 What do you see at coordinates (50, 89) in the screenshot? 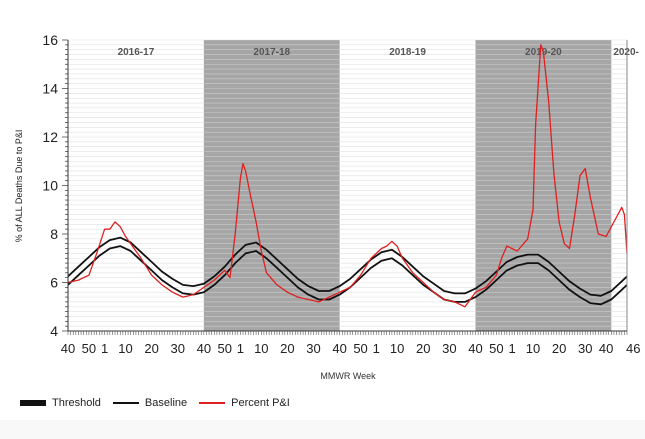
I see `y-tick-label: 14` at bounding box center [50, 89].